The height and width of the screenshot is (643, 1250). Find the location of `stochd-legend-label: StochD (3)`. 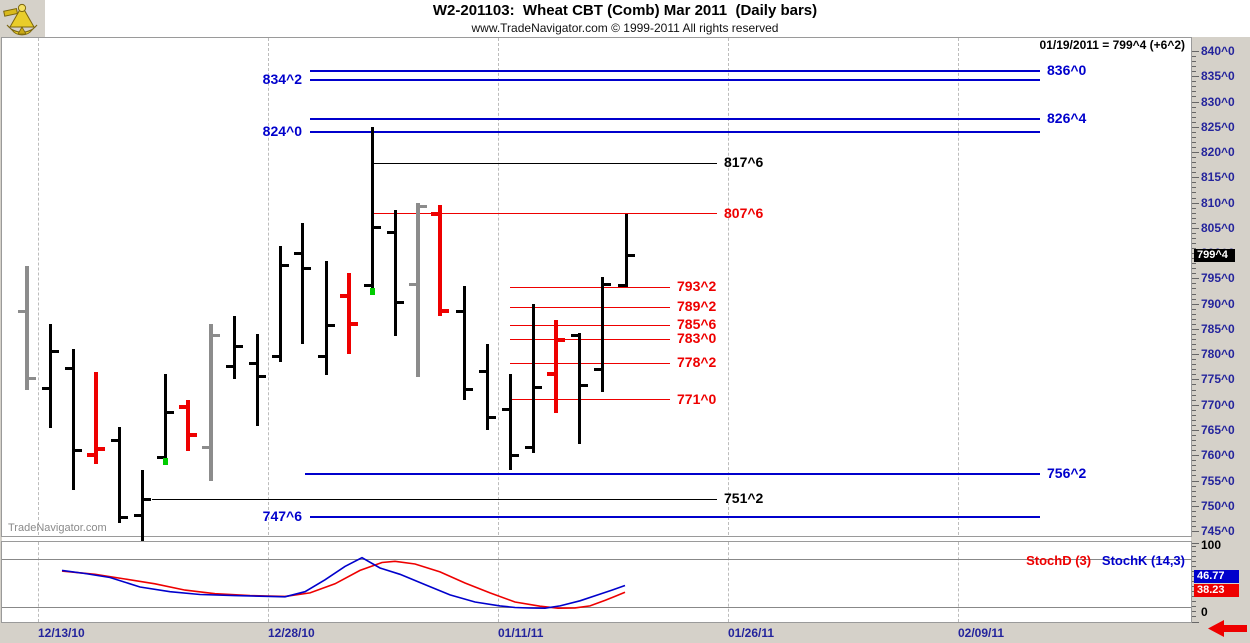

stochd-legend-label: StochD (3) is located at coordinates (1059, 560).